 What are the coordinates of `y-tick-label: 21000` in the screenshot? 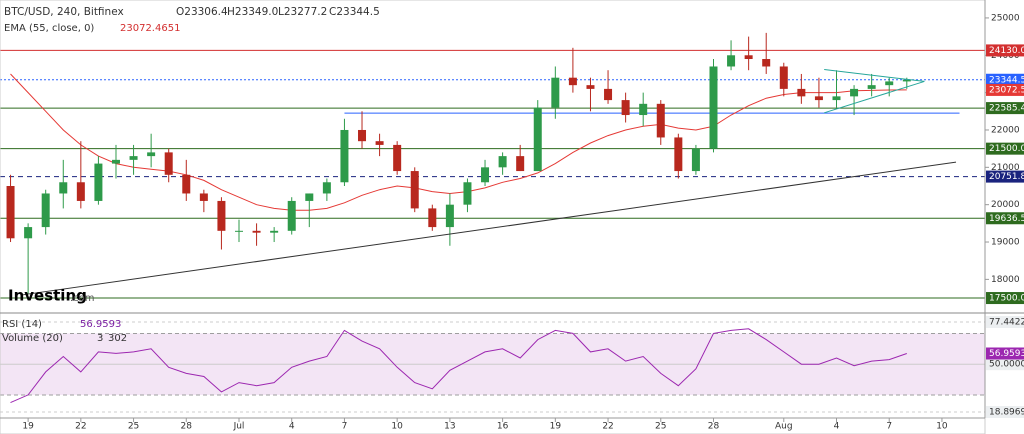 It's located at (1005, 168).